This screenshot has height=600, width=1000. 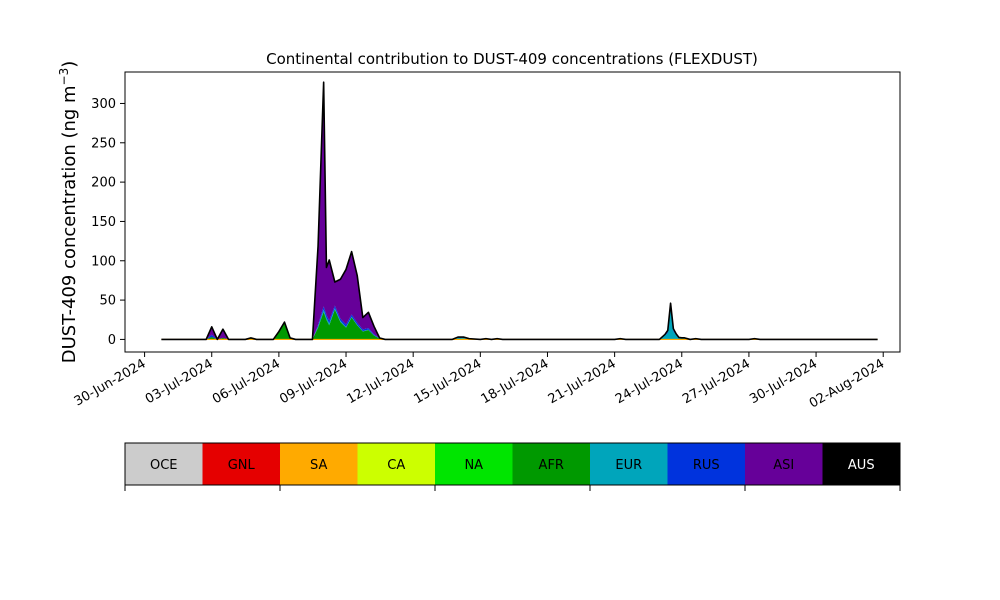 What do you see at coordinates (112, 340) in the screenshot?
I see `y-tick-label: 0` at bounding box center [112, 340].